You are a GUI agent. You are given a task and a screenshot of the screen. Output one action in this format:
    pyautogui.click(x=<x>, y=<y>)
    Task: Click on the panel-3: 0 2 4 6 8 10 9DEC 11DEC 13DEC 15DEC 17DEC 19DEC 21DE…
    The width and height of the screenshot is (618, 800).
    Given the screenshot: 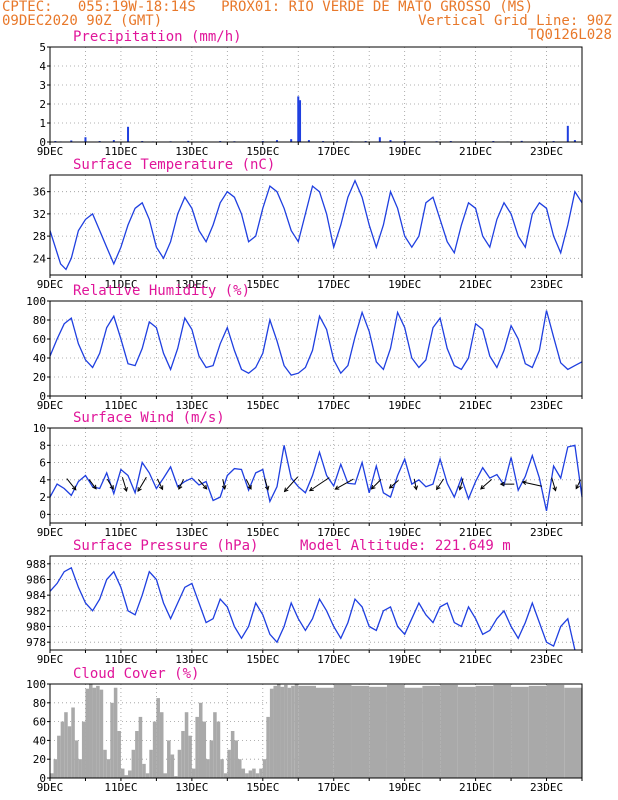 What is the action you would take?
    pyautogui.click(x=308, y=474)
    